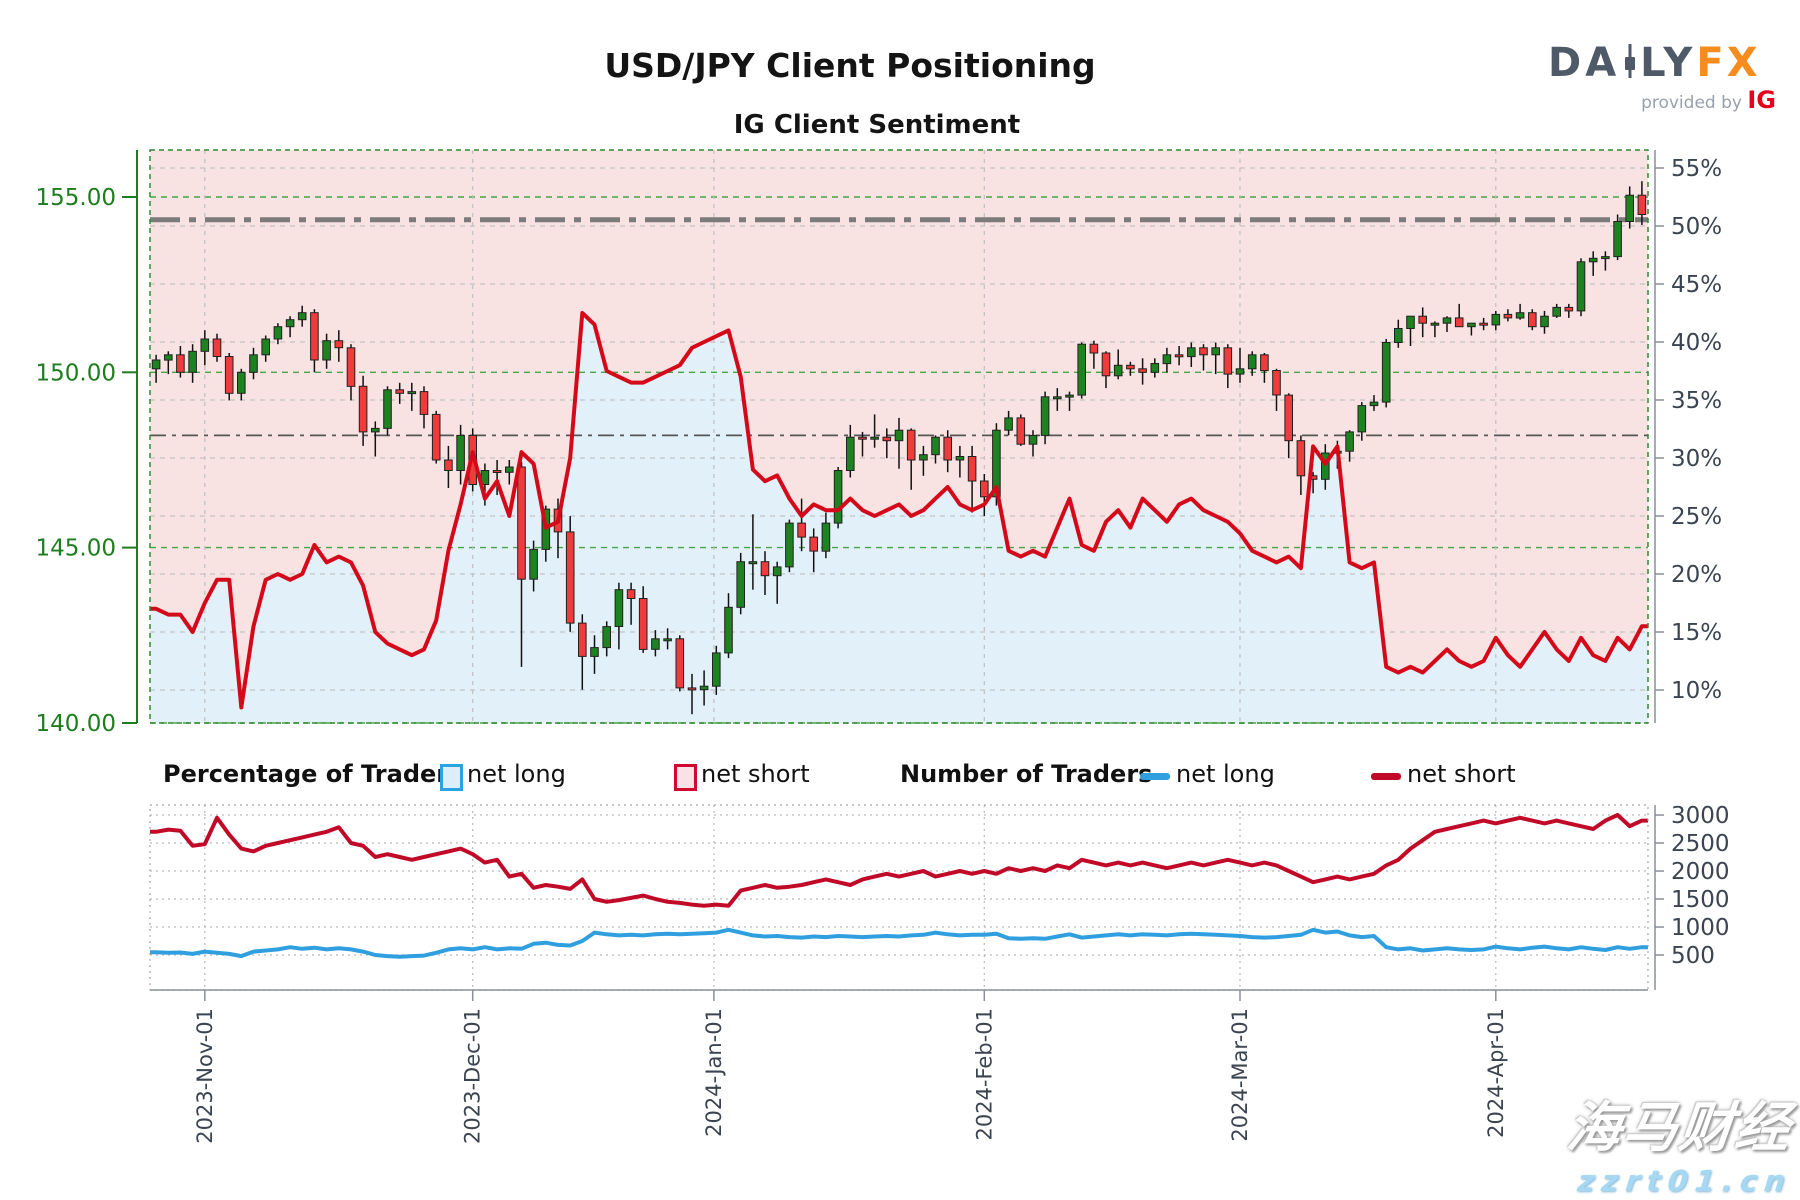 The width and height of the screenshot is (1800, 1200). What do you see at coordinates (1696, 691) in the screenshot?
I see `pct-tick-label: 10%` at bounding box center [1696, 691].